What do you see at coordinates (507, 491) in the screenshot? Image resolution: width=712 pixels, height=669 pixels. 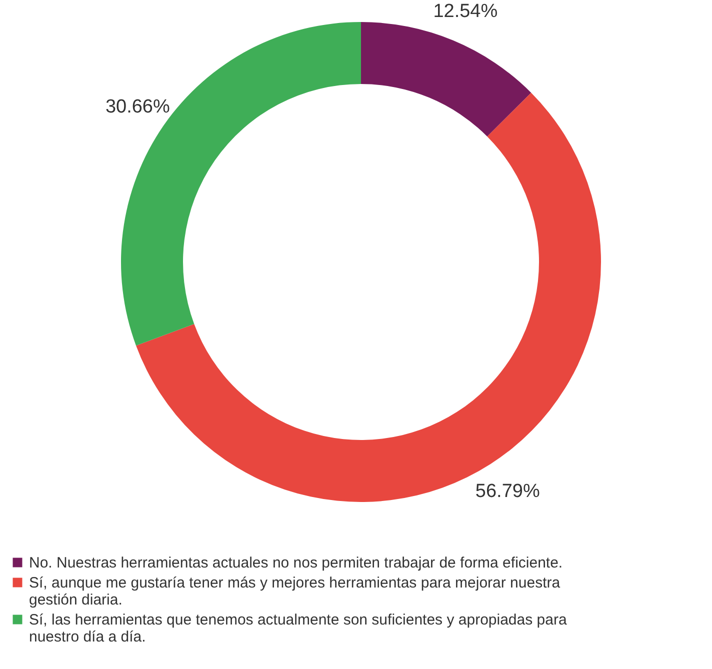 I see `data-label: 56.79%` at bounding box center [507, 491].